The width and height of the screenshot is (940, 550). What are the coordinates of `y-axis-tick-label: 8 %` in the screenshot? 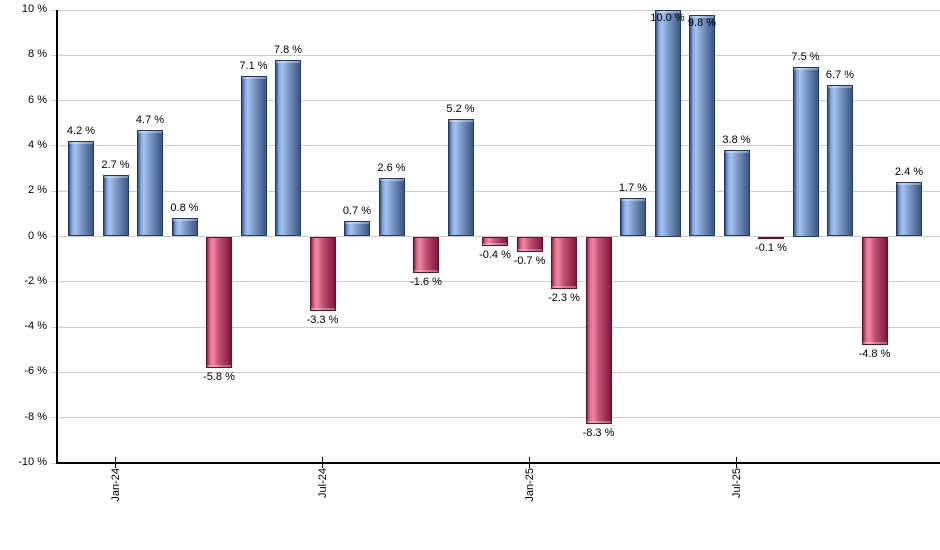 It's located at (37, 54).